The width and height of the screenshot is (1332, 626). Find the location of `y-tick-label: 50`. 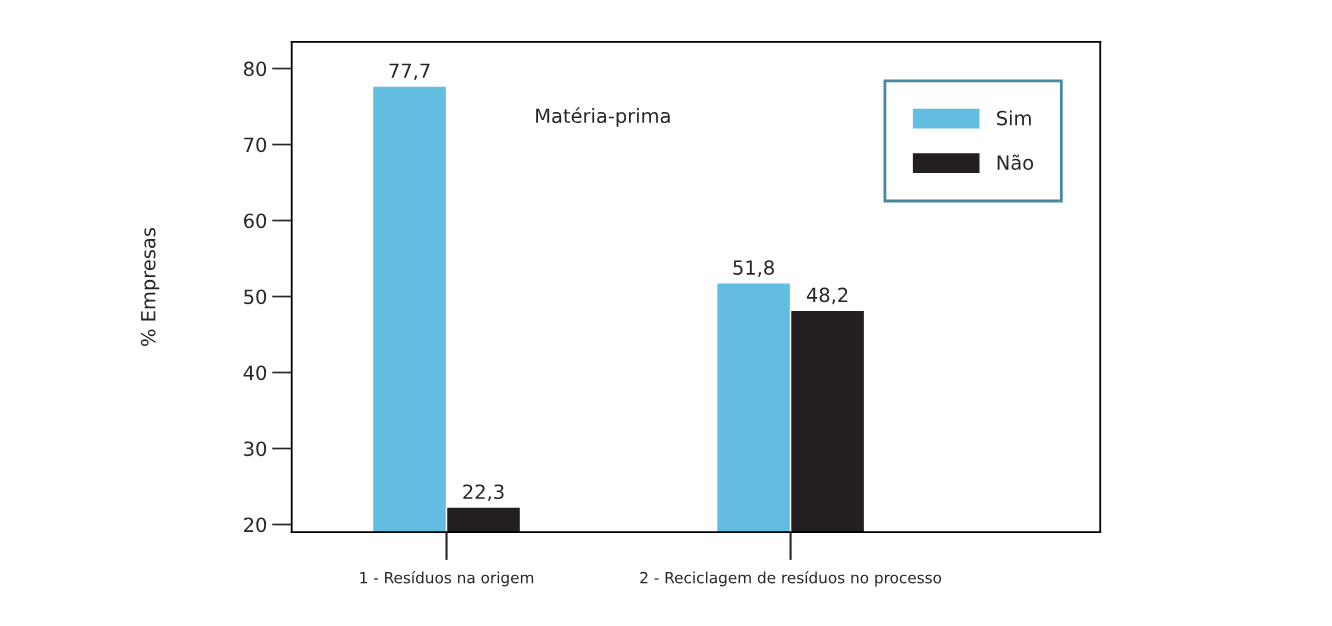

y-tick-label: 50 is located at coordinates (255, 297).